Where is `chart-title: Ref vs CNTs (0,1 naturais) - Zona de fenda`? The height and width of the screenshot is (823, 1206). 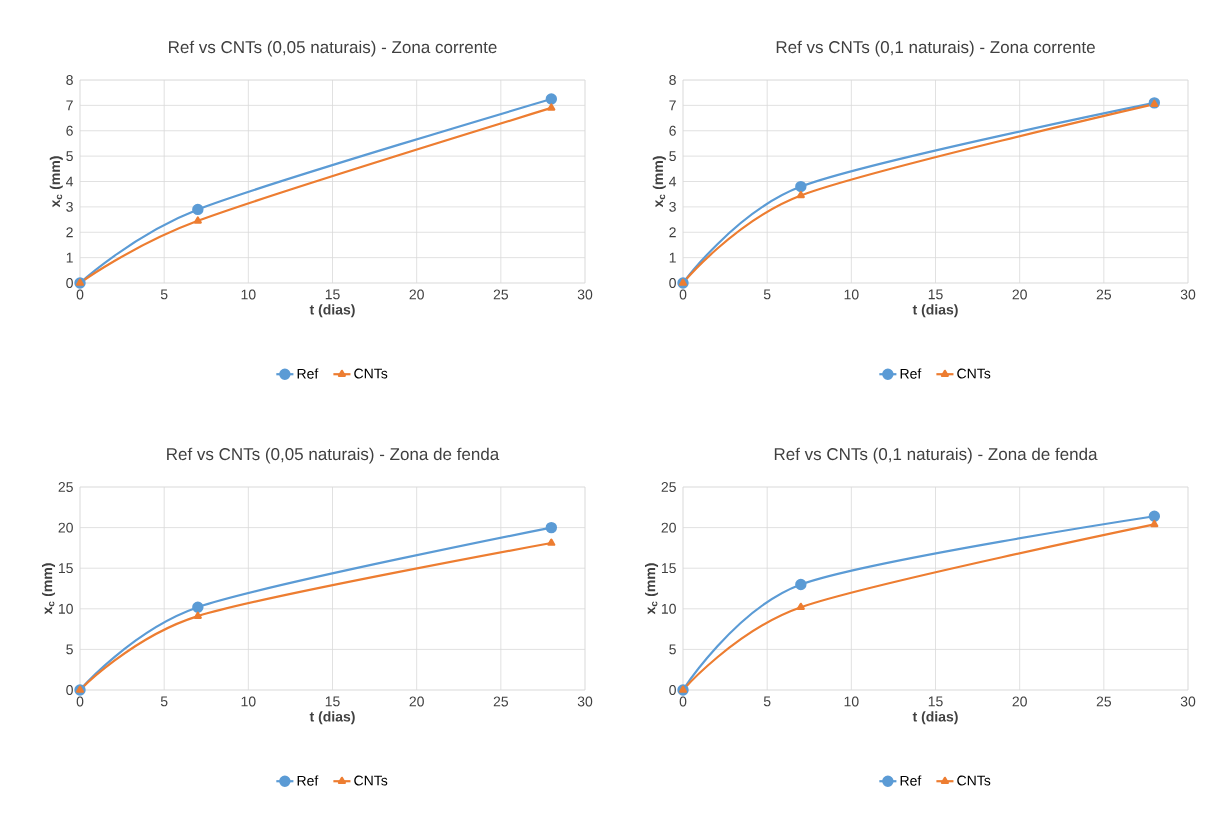
chart-title: Ref vs CNTs (0,1 naturais) - Zona de fenda is located at coordinates (936, 455).